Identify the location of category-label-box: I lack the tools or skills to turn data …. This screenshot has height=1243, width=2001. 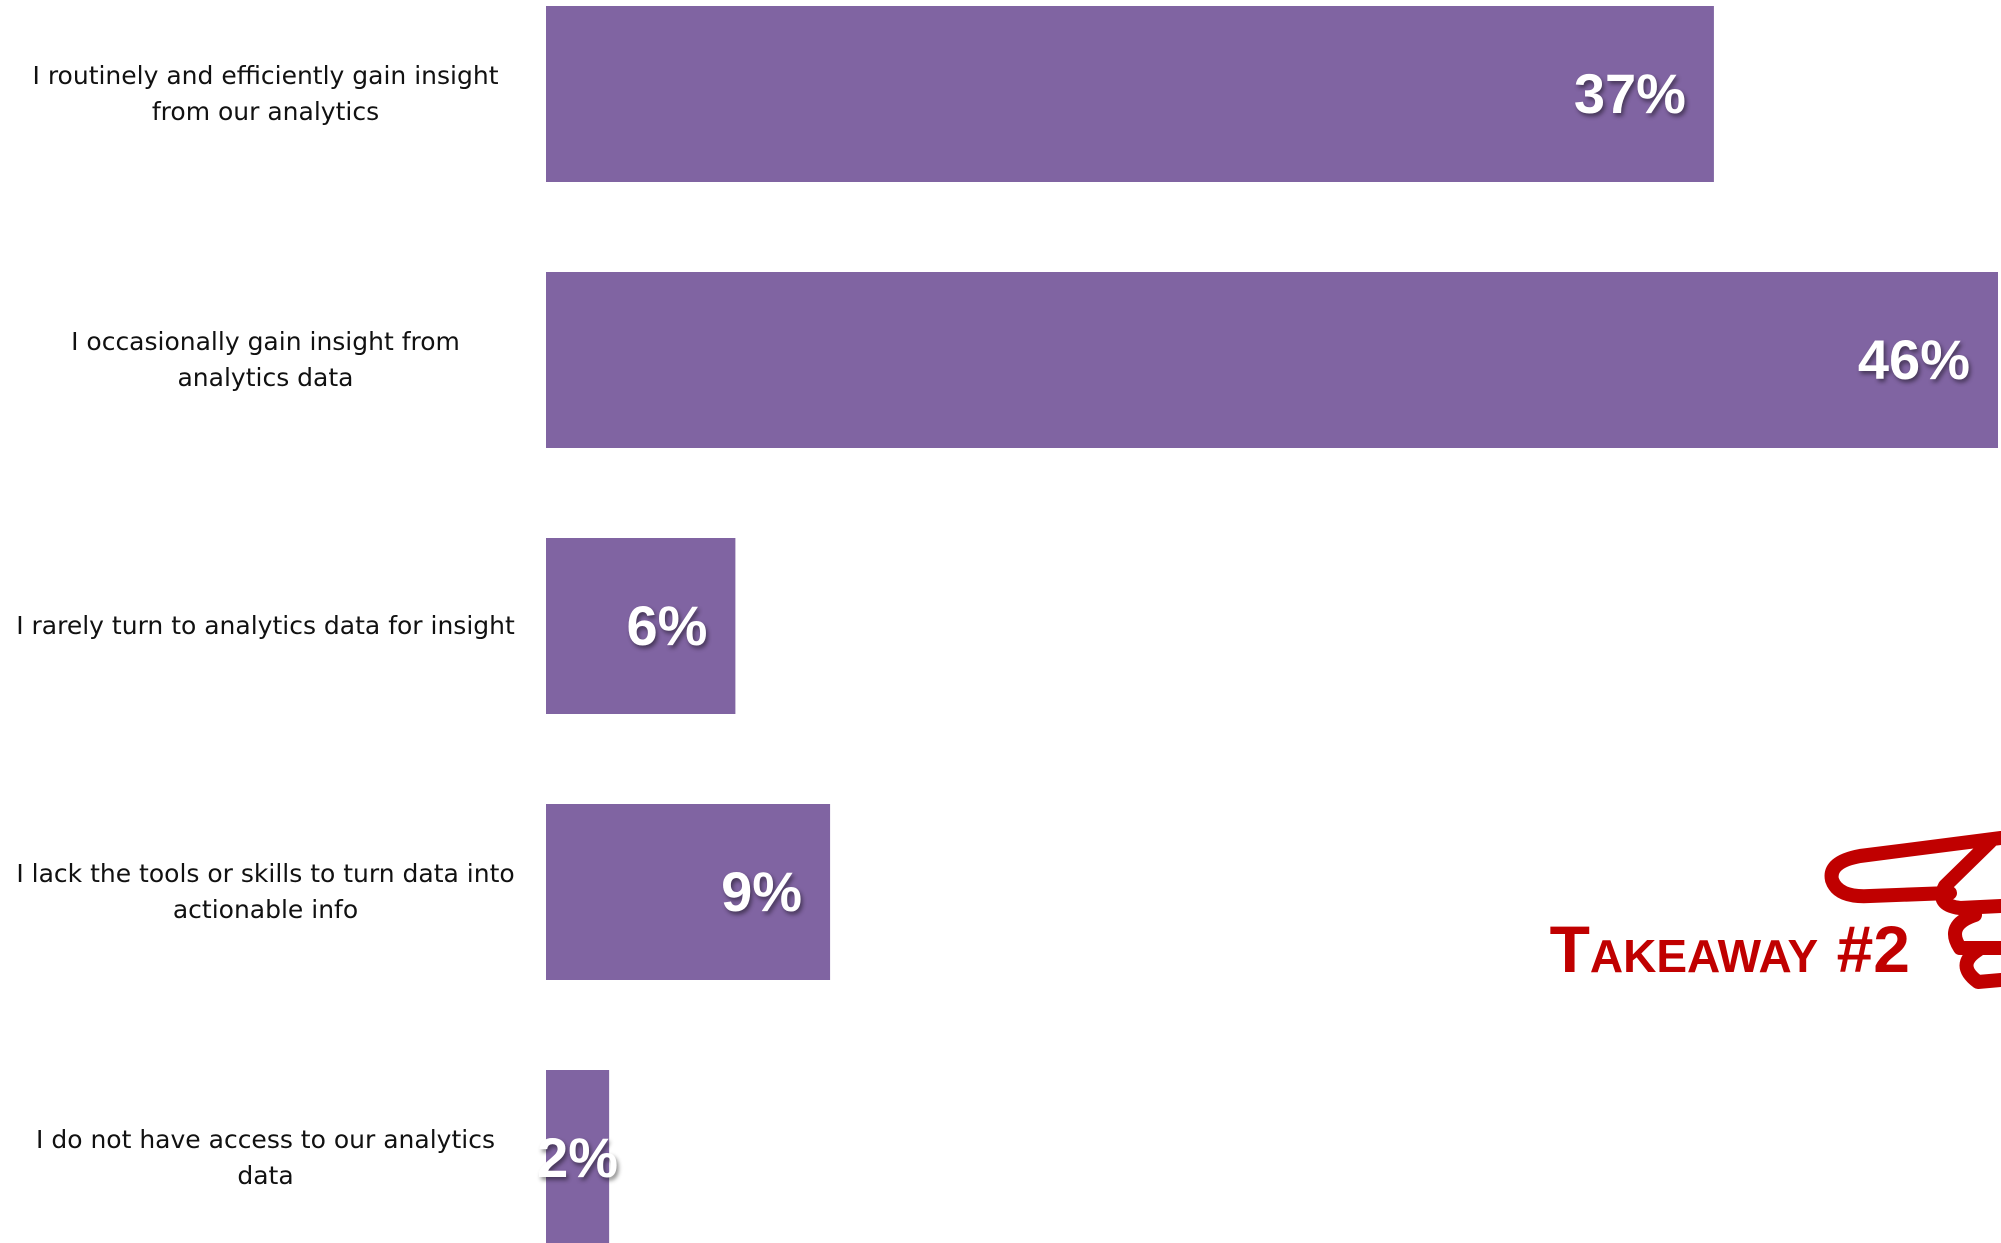
(265, 891).